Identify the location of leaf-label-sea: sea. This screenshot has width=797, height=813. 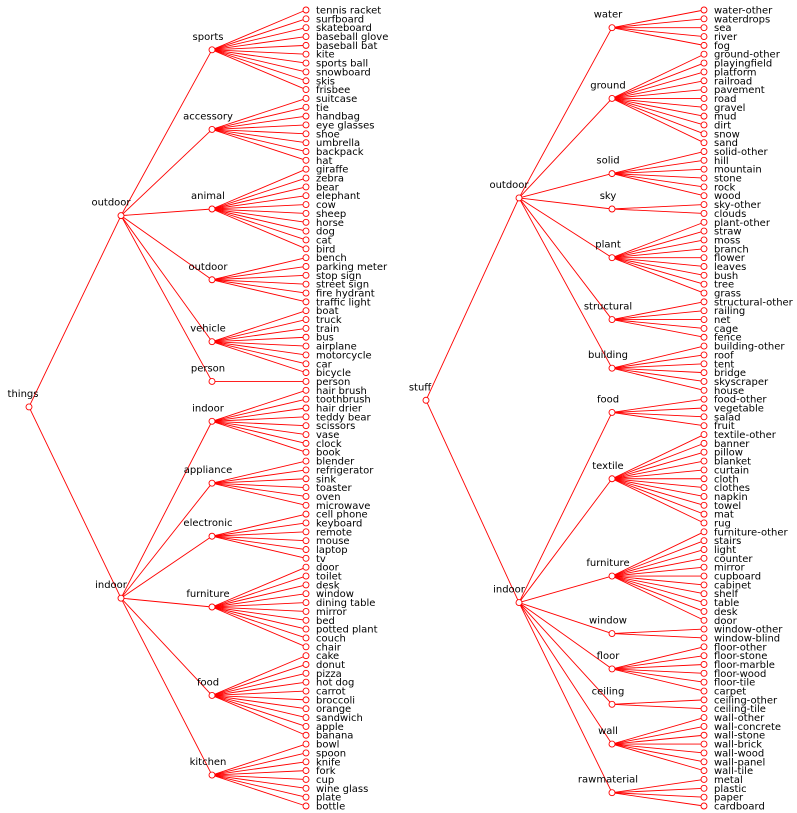
(723, 28).